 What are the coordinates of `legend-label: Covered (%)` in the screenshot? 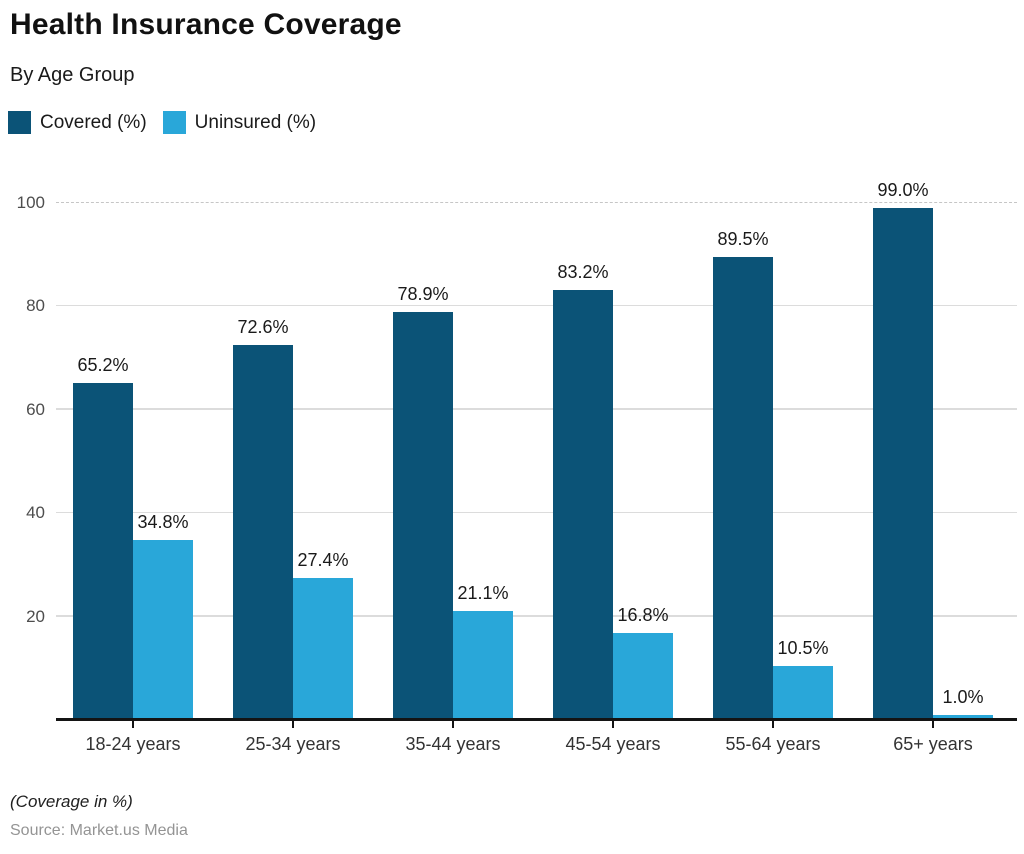 It's located at (93, 122).